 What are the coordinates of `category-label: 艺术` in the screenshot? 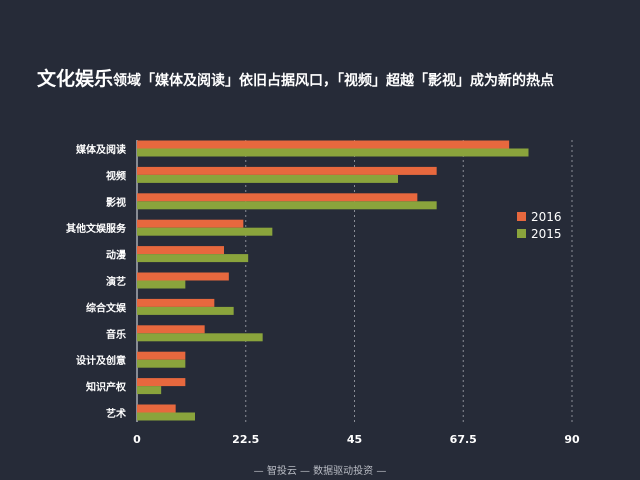 It's located at (116, 413).